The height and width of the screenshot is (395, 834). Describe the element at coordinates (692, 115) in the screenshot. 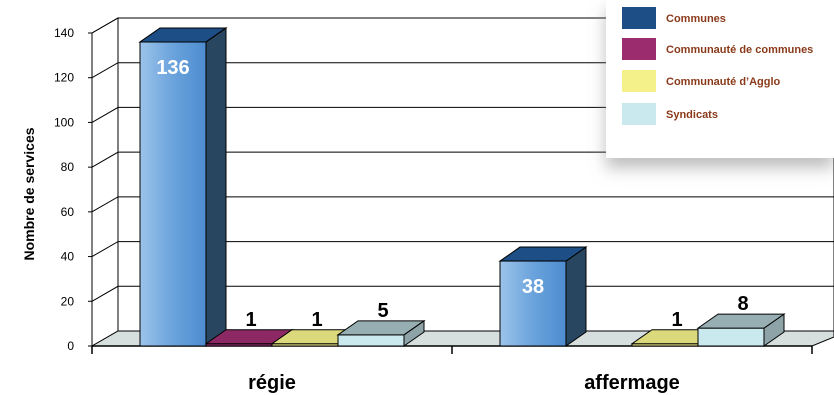

I see `legend-label: Syndicats` at that location.